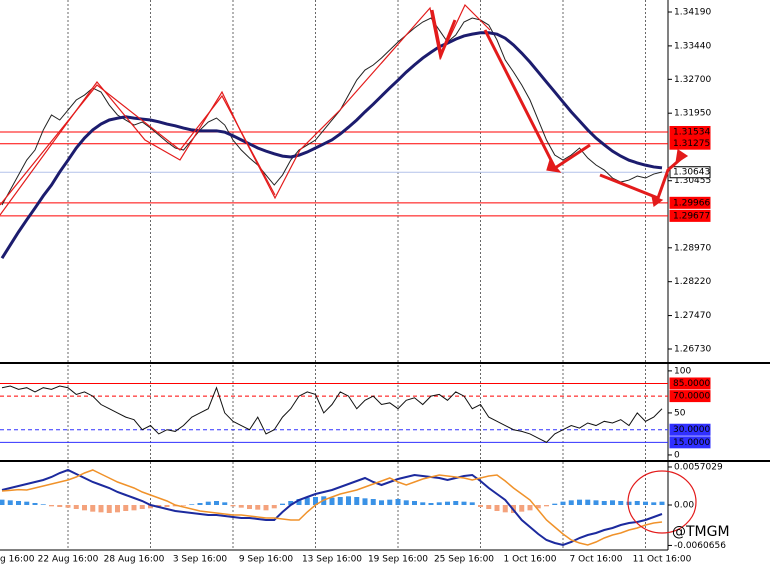  I want to click on x-tick-label: 28 Aug 16:00, so click(134, 560).